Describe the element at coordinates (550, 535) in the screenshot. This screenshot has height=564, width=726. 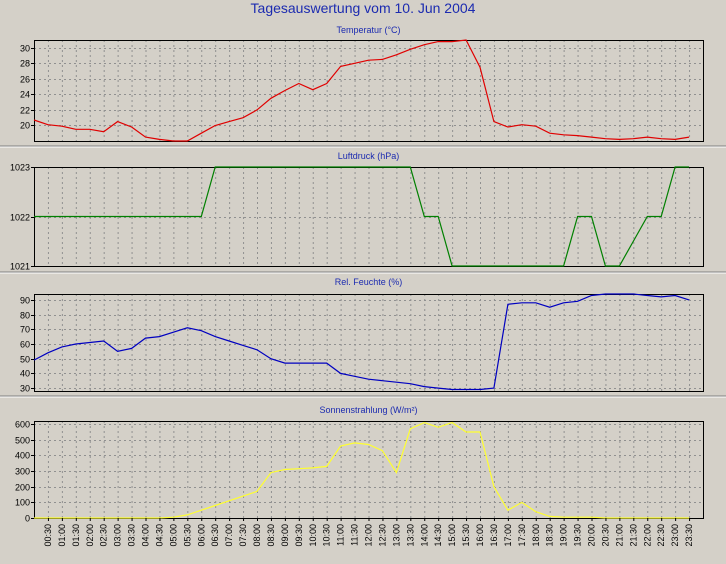
I see `x-tick-label: 18:30` at that location.